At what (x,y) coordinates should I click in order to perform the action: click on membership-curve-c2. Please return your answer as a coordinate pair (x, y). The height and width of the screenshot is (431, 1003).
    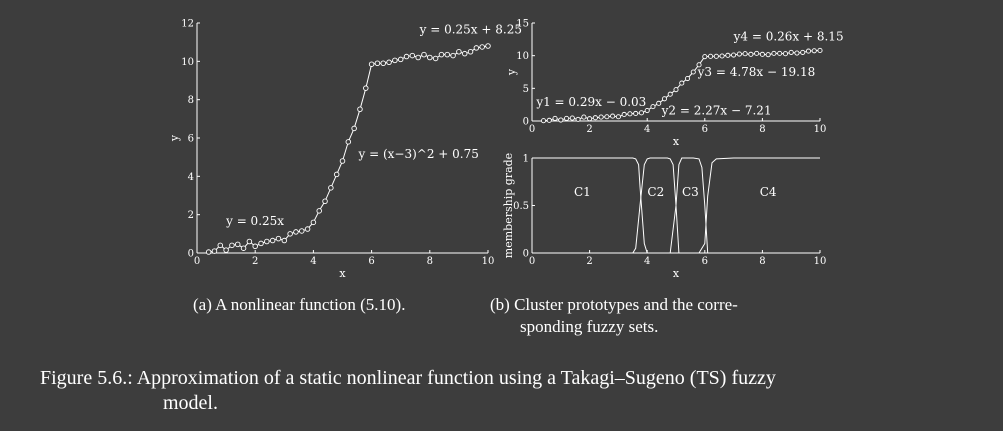
    Looking at the image, I should click on (676, 205).